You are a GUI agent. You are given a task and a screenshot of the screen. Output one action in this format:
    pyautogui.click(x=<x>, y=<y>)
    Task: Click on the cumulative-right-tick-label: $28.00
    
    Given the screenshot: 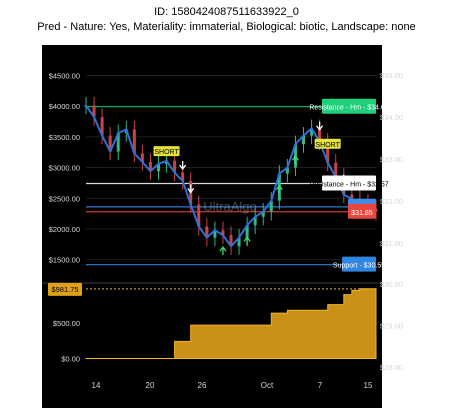 What is the action you would take?
    pyautogui.click(x=391, y=367)
    